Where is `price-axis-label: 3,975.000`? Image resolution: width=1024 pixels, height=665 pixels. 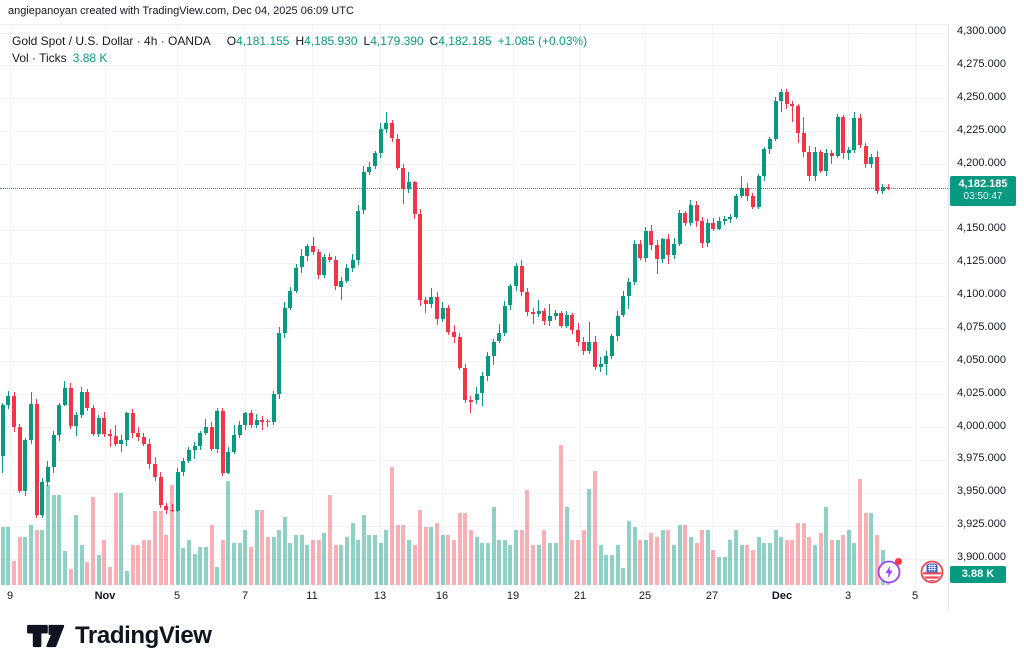
price-axis-label: 3,975.000 is located at coordinates (981, 458).